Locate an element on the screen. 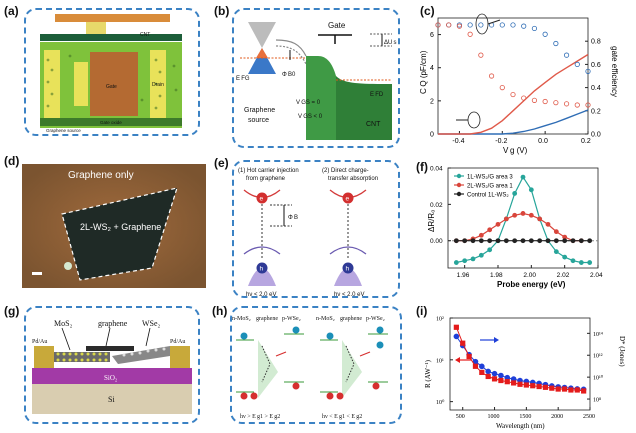  panel-f-label: (f) is located at coordinates (422, 167).